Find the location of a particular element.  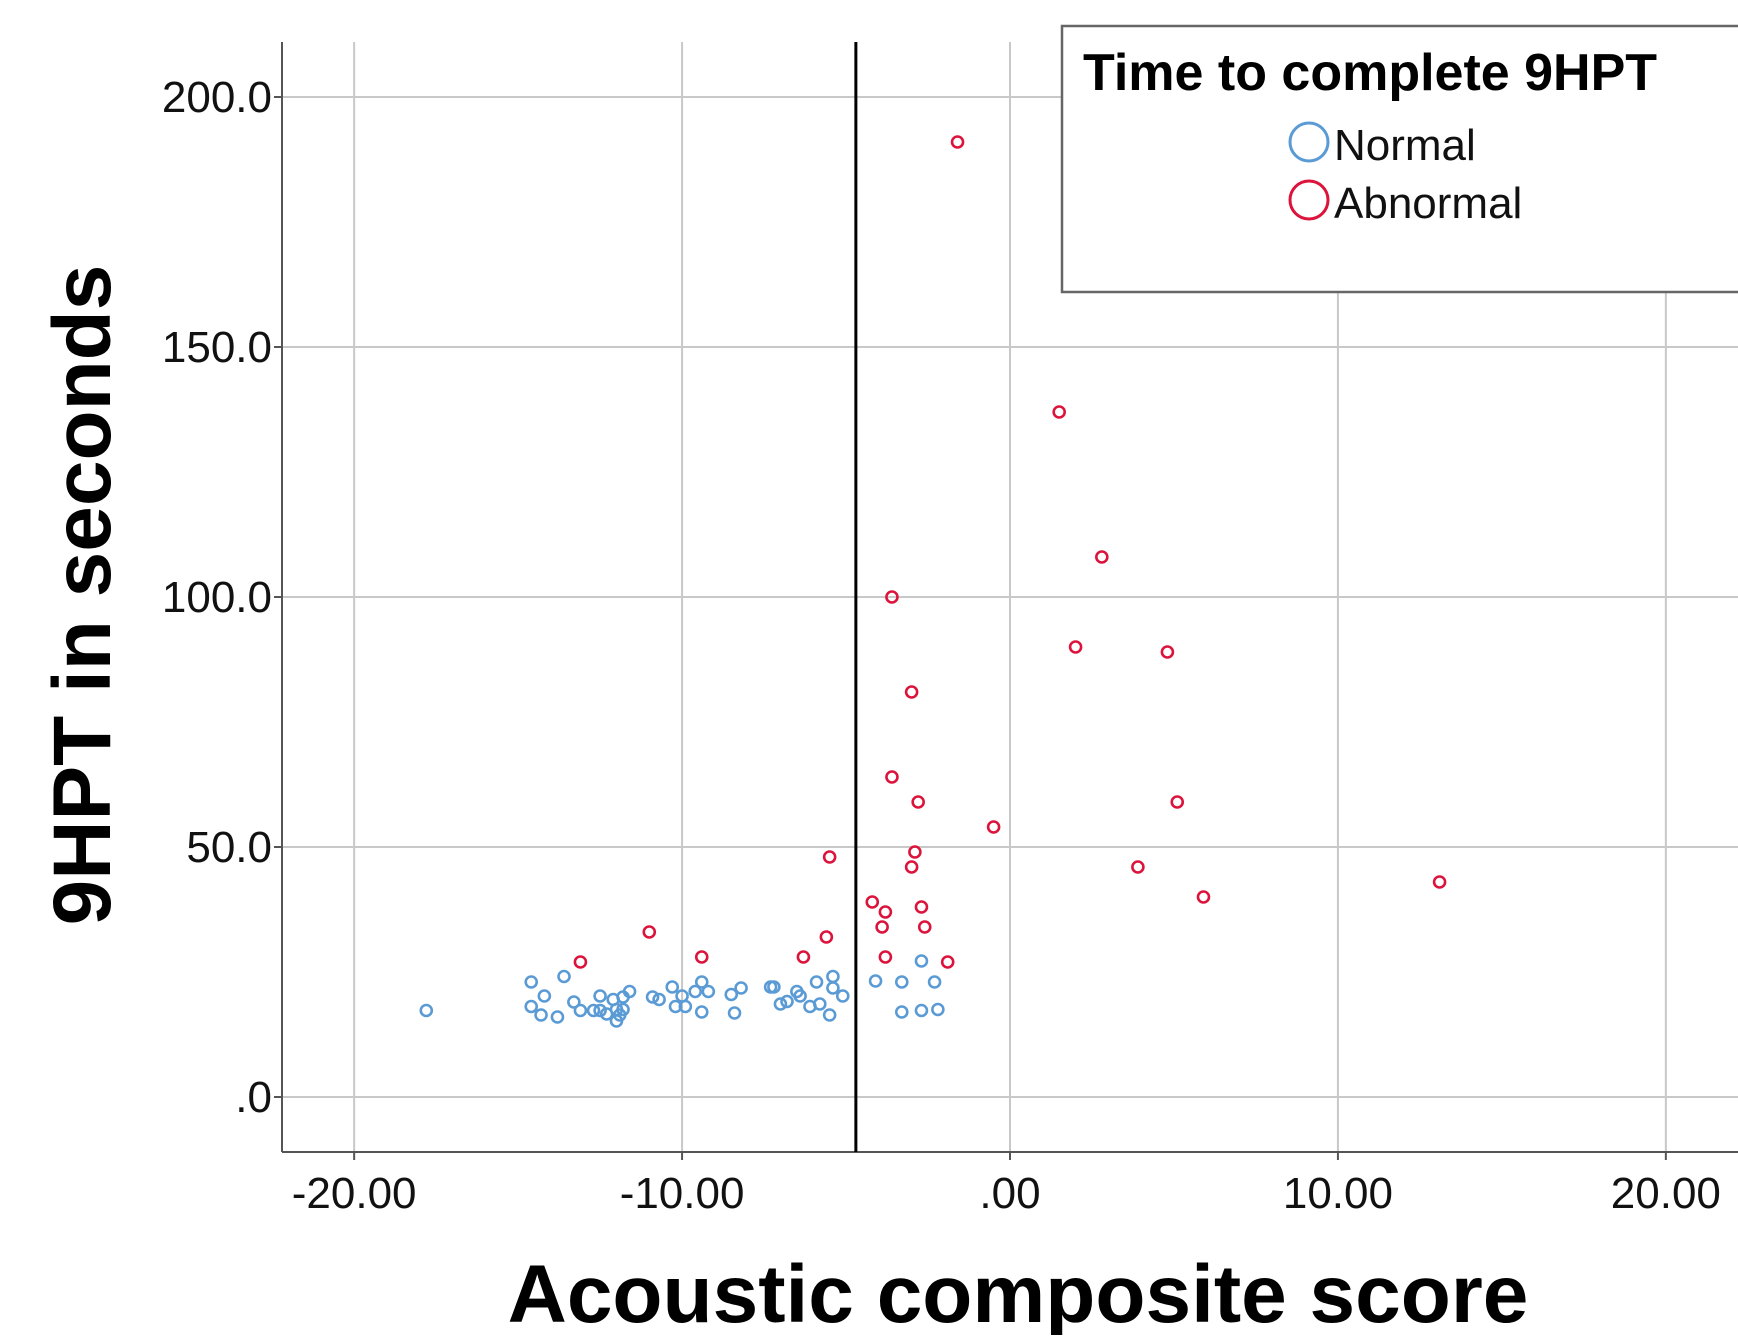

legend-label-normal: Normal is located at coordinates (1405, 145).